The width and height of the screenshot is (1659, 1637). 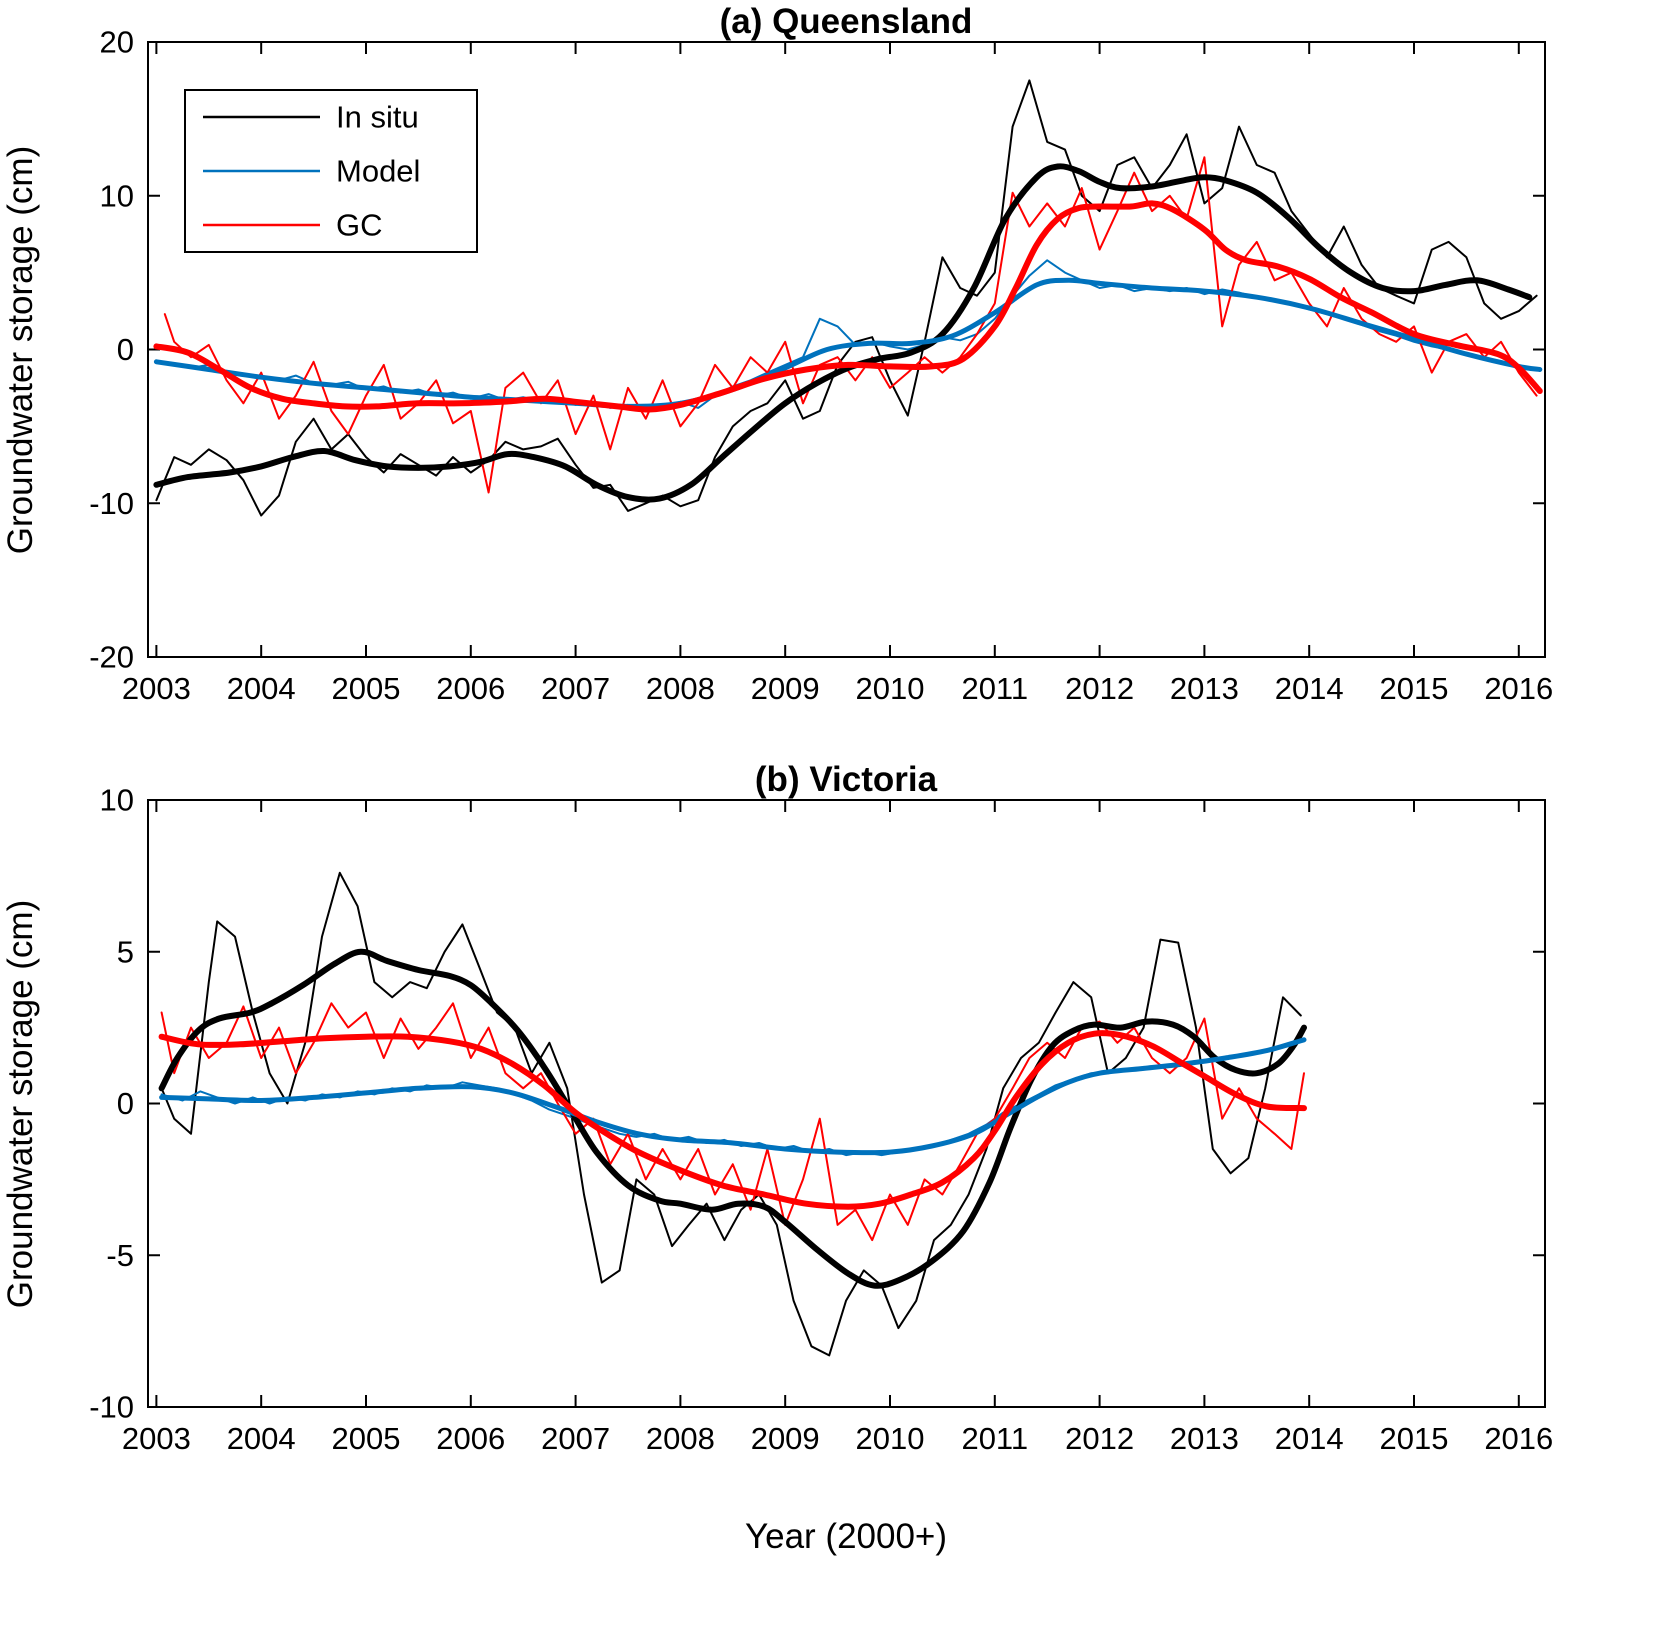 What do you see at coordinates (378, 171) in the screenshot?
I see `legend-label-model: Model` at bounding box center [378, 171].